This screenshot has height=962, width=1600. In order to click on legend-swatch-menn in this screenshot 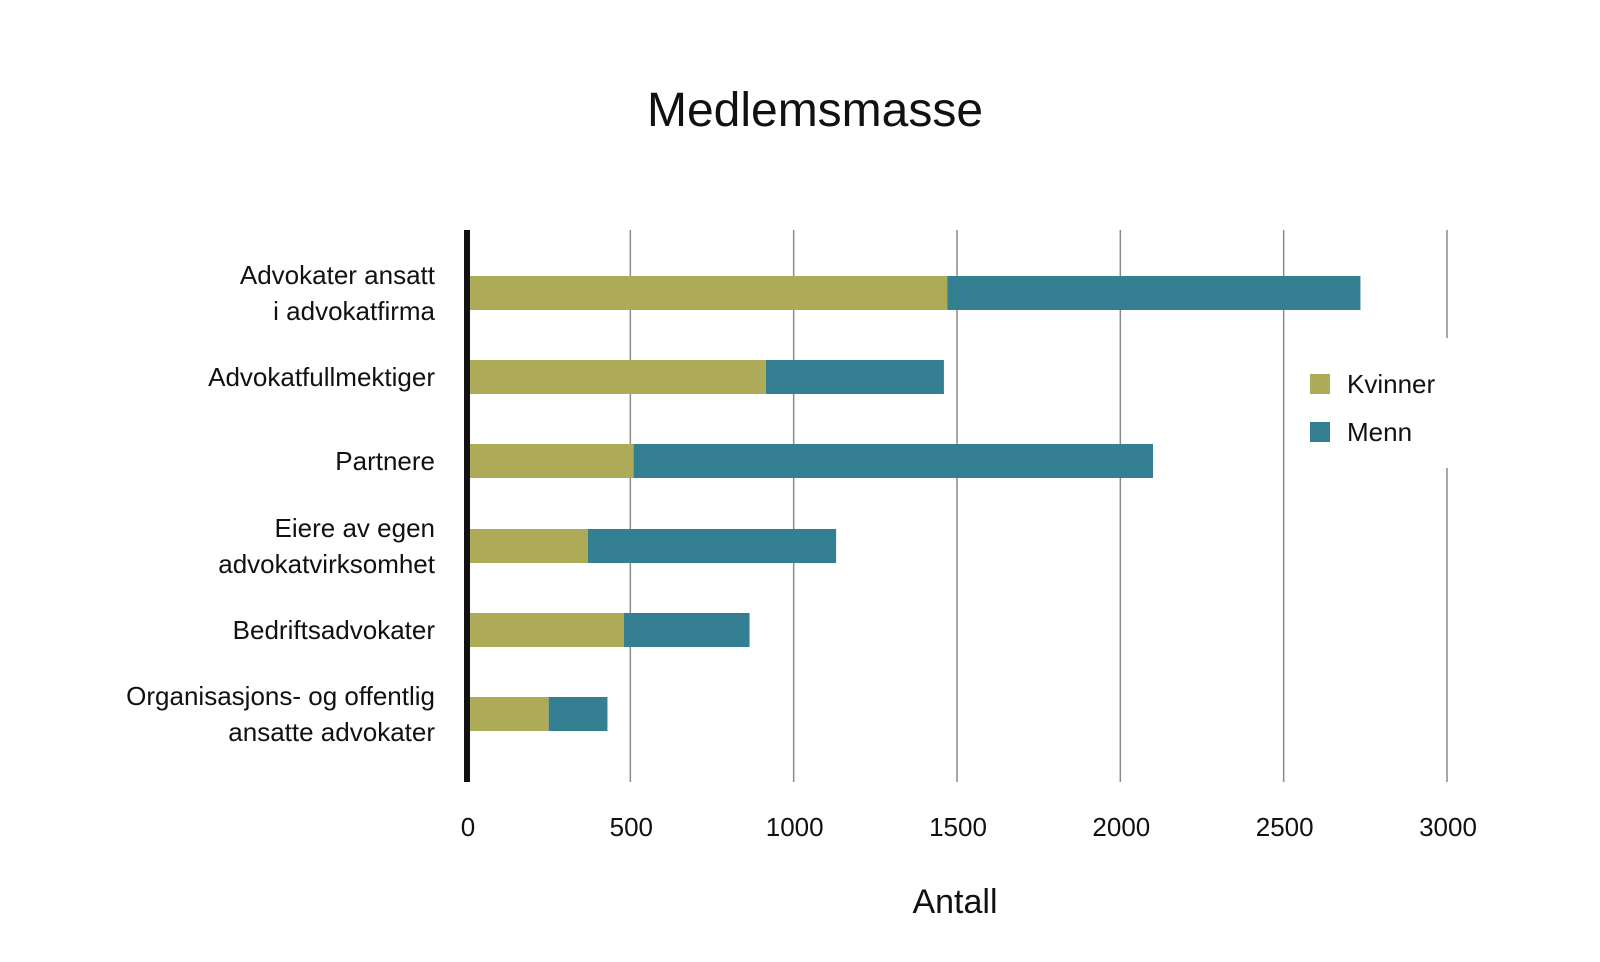, I will do `click(1320, 432)`.